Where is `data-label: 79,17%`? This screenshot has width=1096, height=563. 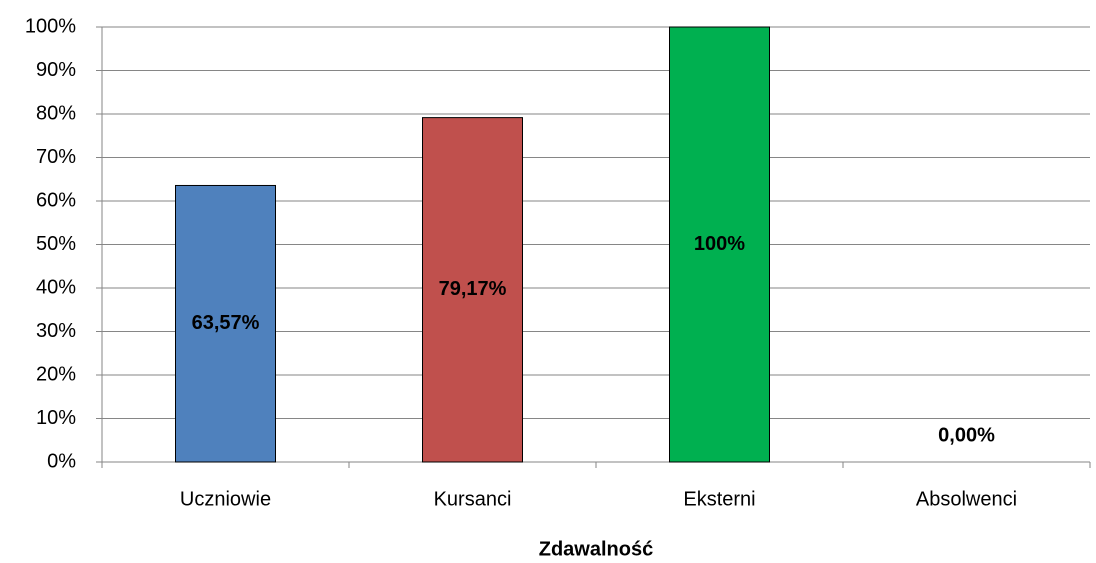 data-label: 79,17% is located at coordinates (473, 289).